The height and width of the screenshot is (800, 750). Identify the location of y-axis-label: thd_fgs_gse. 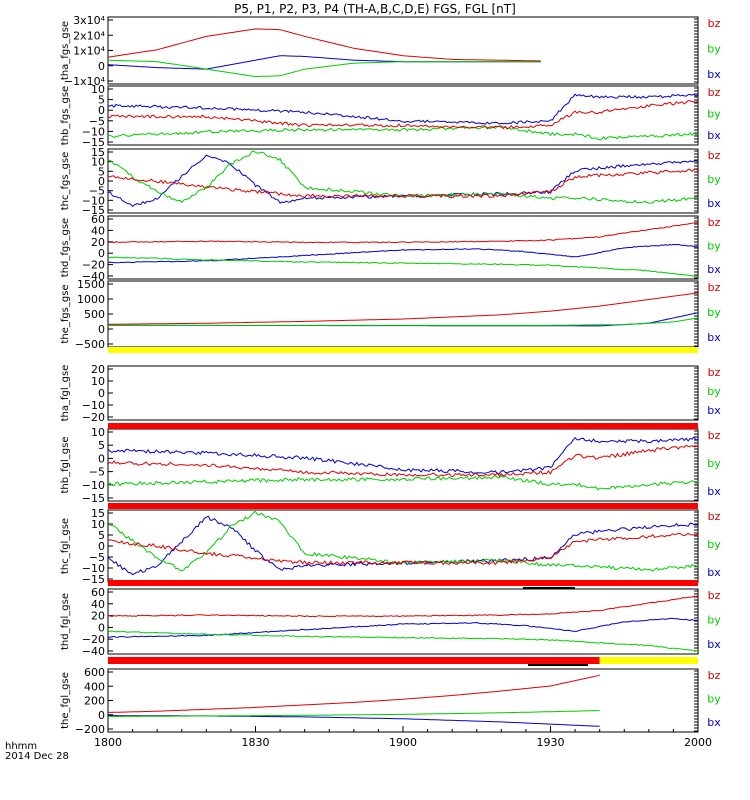
(65, 247).